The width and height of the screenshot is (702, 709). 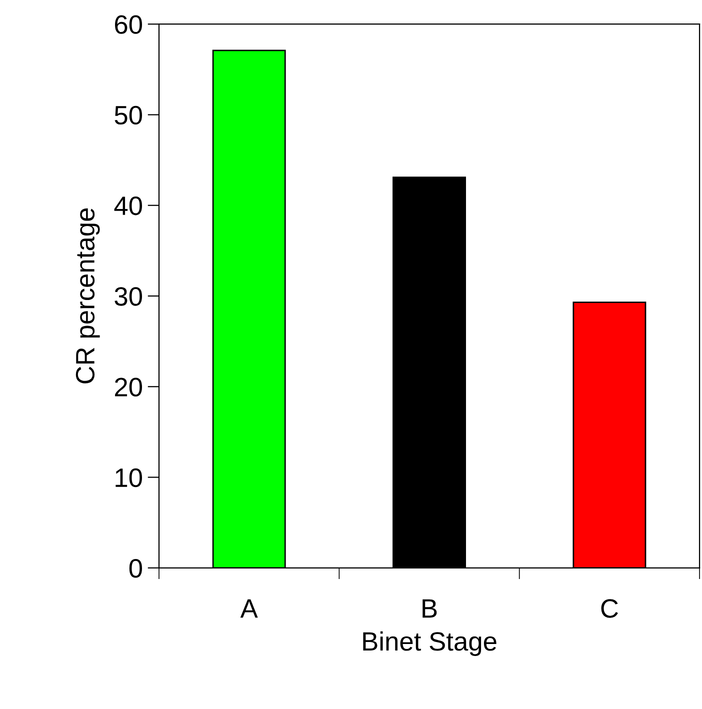 I want to click on y-tick-label: 10, so click(x=129, y=478).